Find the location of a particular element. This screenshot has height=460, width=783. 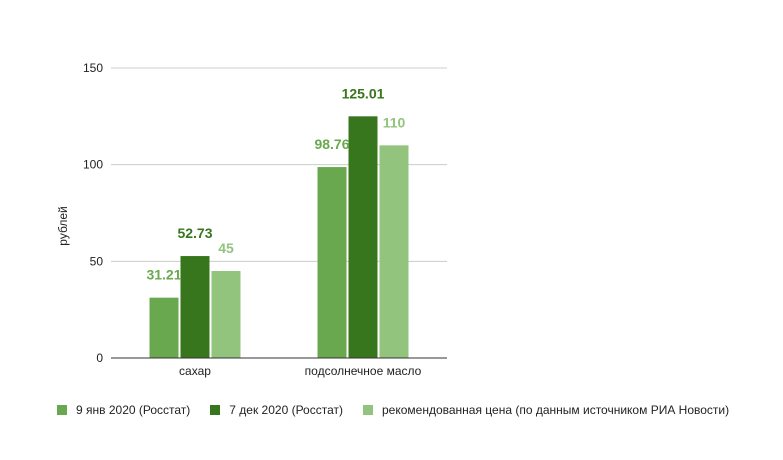

data-label: 52.73 is located at coordinates (194, 233).